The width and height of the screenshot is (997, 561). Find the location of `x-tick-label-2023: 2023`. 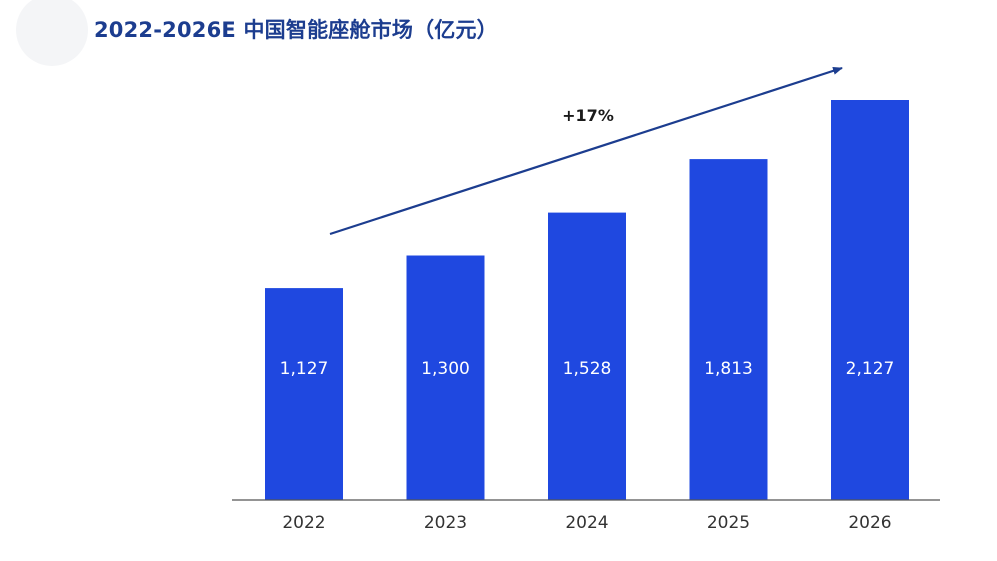

x-tick-label-2023: 2023 is located at coordinates (445, 523).